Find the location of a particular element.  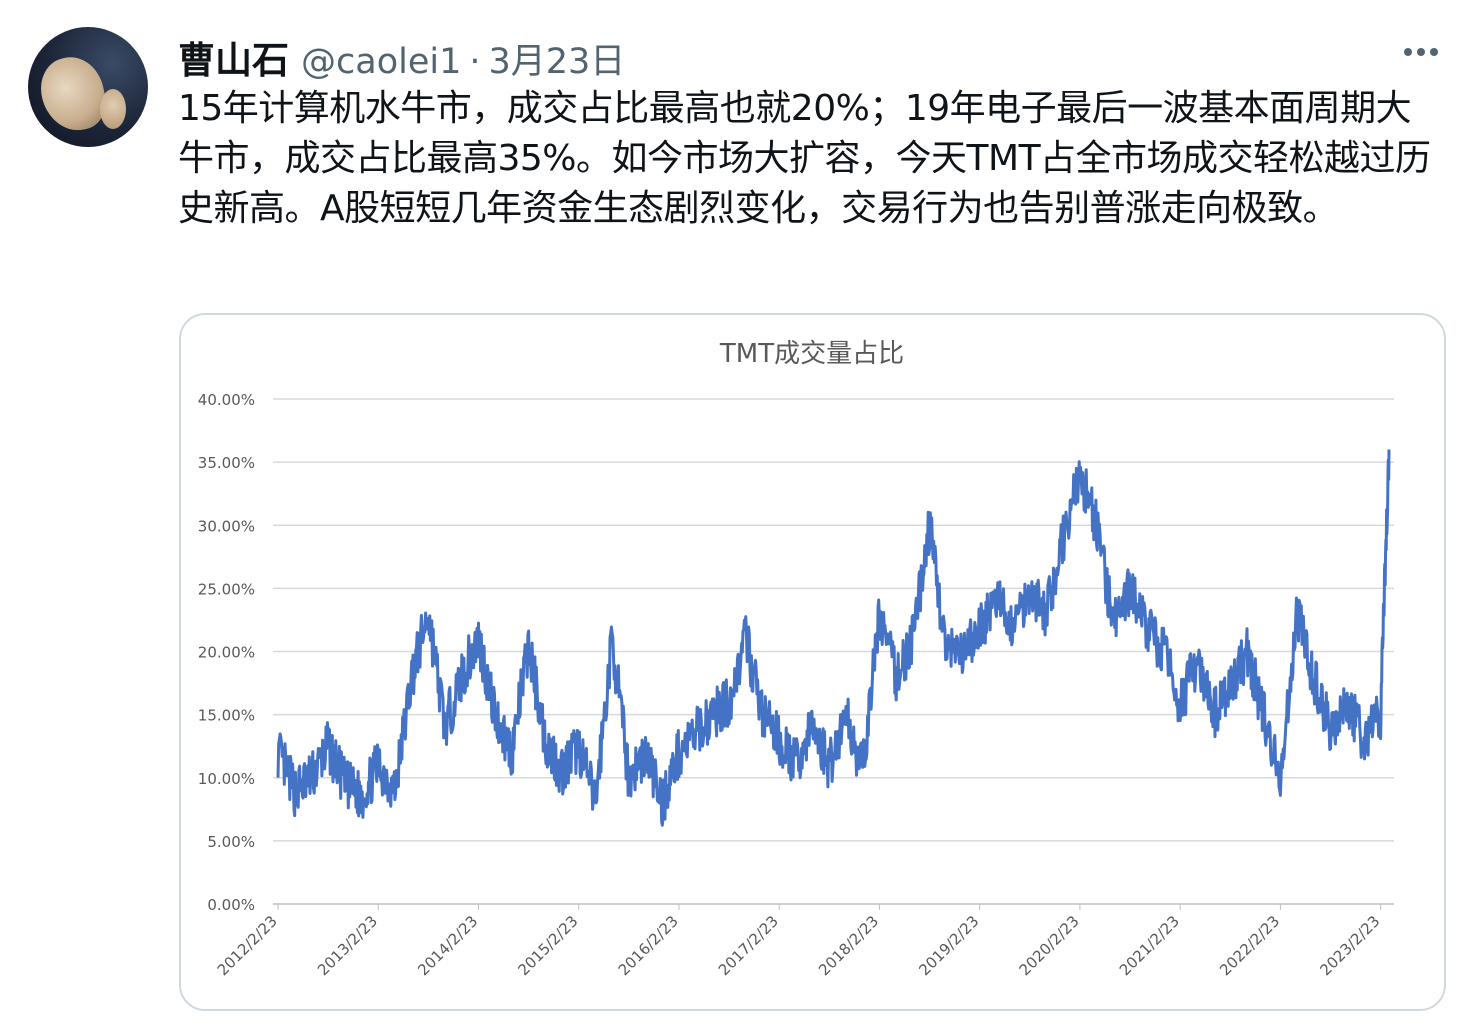

x-tick-label: 2014/2/23 is located at coordinates (447, 945).